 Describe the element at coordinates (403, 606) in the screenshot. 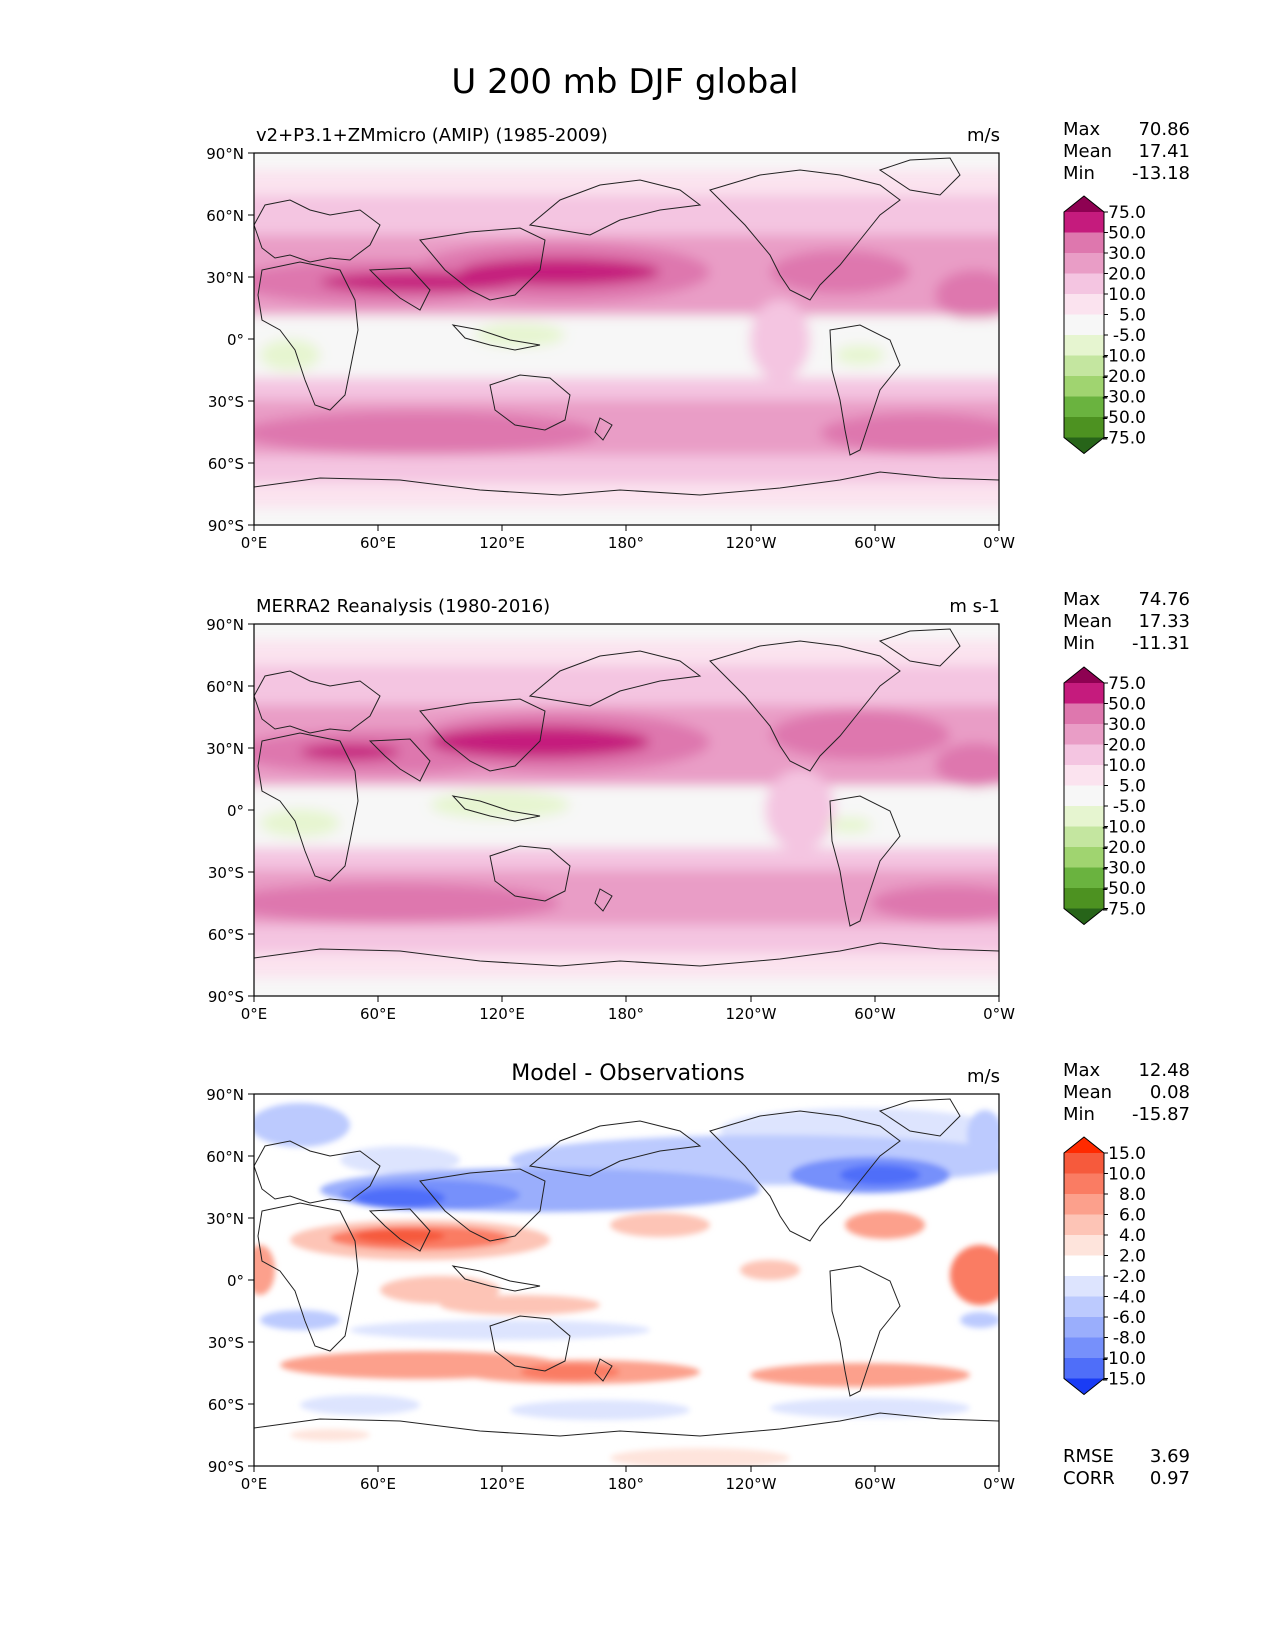

I see `panel-title: MERRA2 Reanalysis (1980-2016)` at that location.